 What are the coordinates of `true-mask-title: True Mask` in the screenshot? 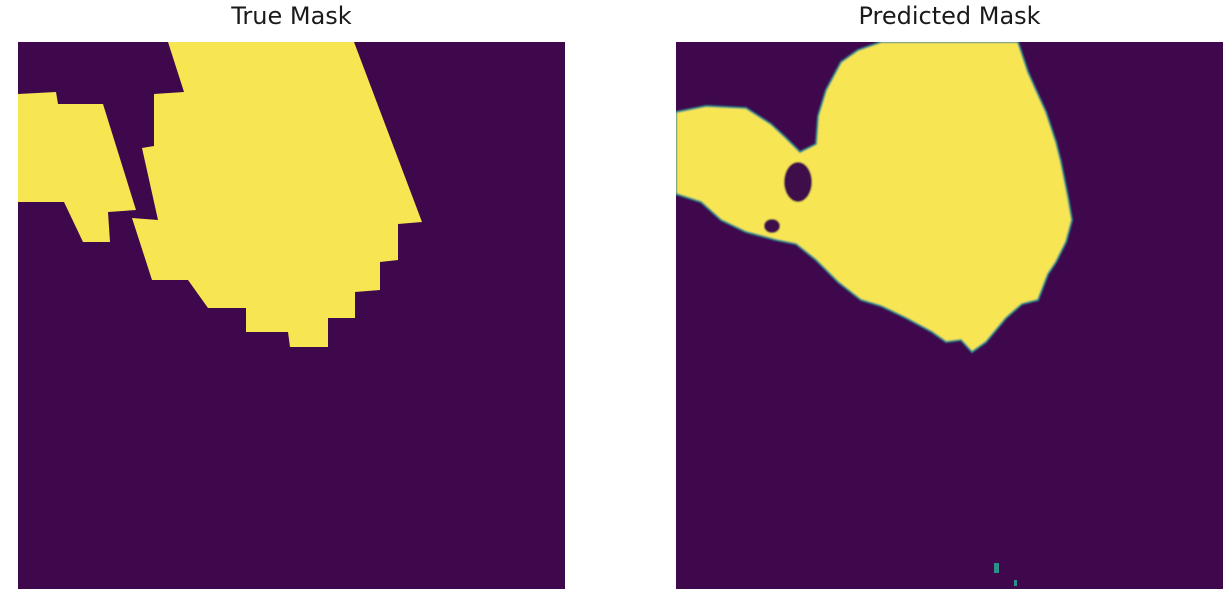 It's located at (291, 16).